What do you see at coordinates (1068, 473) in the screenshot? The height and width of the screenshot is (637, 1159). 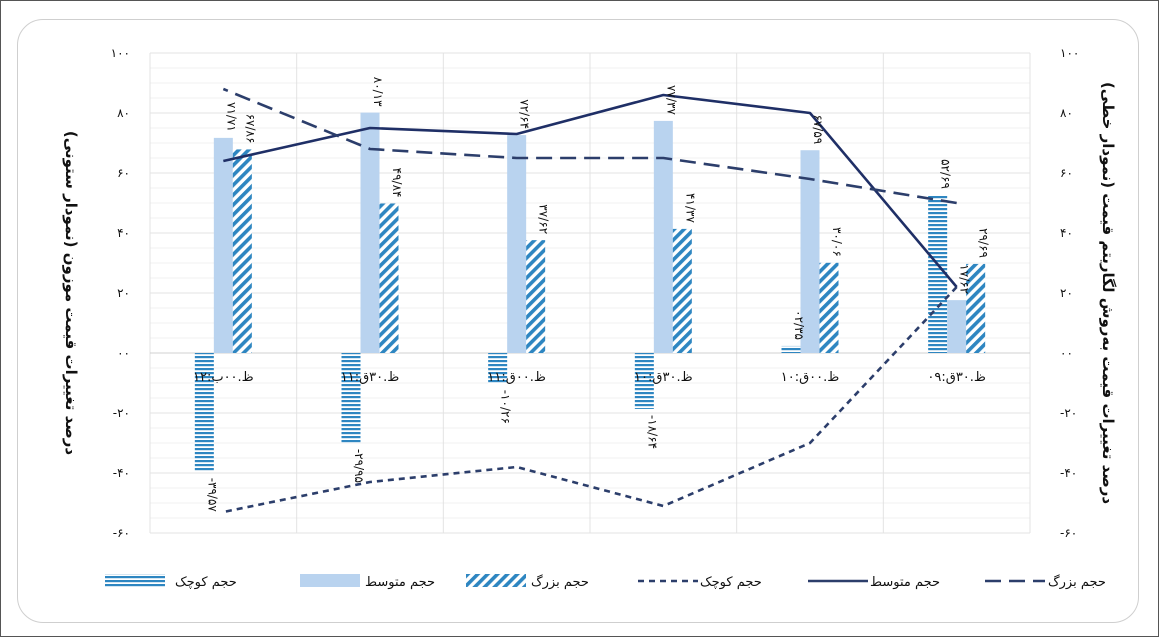 I see `y-right-tick-label: -۴۰` at bounding box center [1068, 473].